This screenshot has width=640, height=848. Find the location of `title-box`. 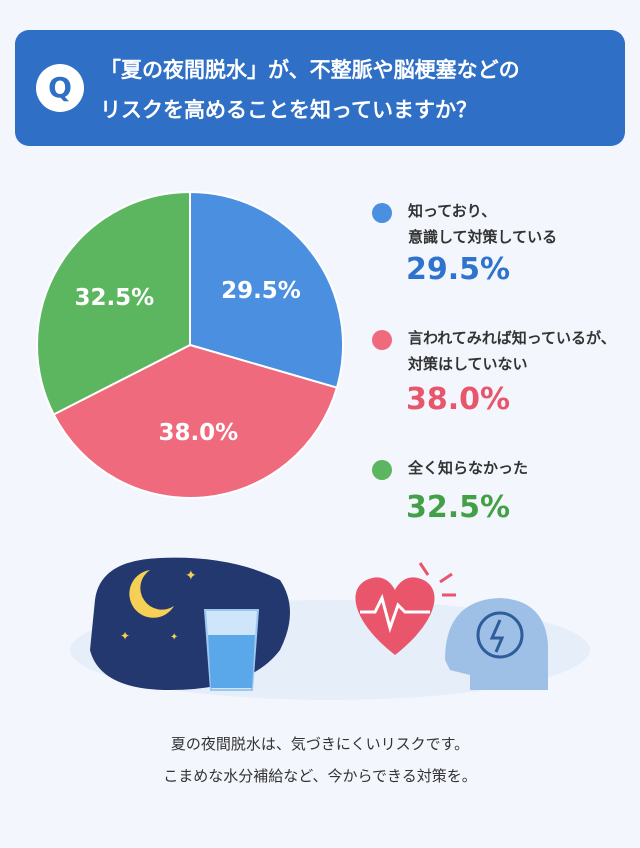

title-box is located at coordinates (320, 88).